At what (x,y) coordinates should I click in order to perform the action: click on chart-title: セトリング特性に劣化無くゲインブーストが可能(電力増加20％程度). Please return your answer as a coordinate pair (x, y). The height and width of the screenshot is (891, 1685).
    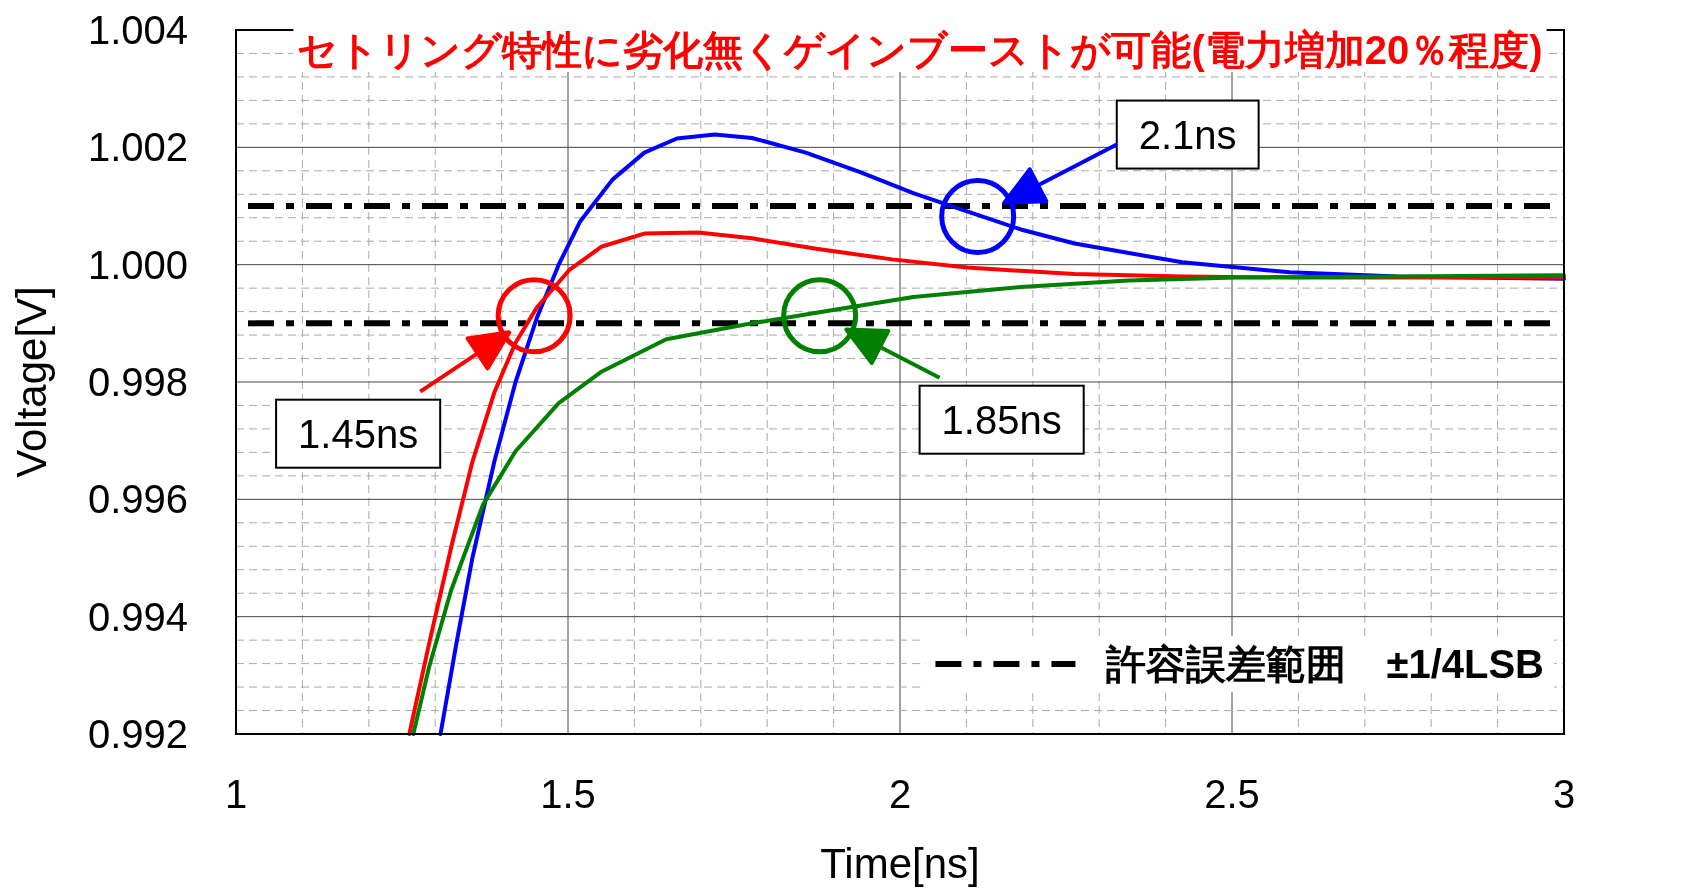
    Looking at the image, I should click on (920, 50).